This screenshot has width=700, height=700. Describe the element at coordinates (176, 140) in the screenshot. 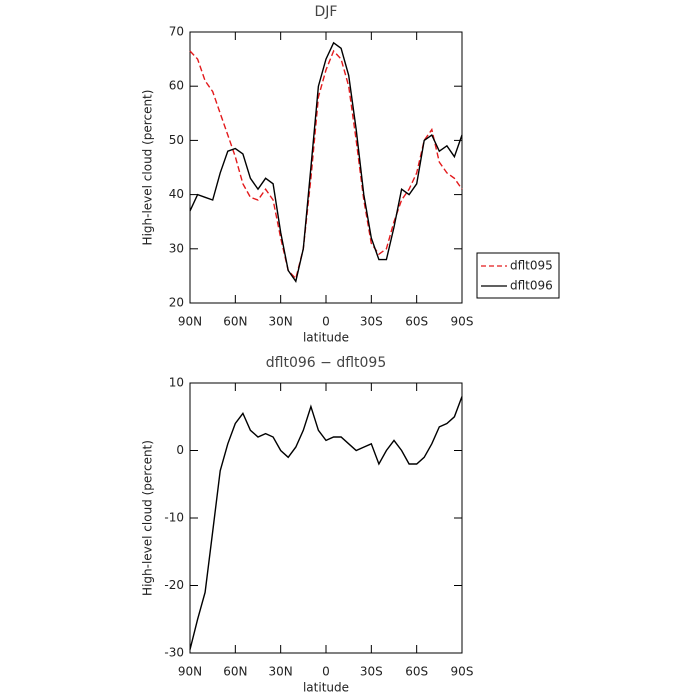

I see `y-tick-label: 50` at that location.